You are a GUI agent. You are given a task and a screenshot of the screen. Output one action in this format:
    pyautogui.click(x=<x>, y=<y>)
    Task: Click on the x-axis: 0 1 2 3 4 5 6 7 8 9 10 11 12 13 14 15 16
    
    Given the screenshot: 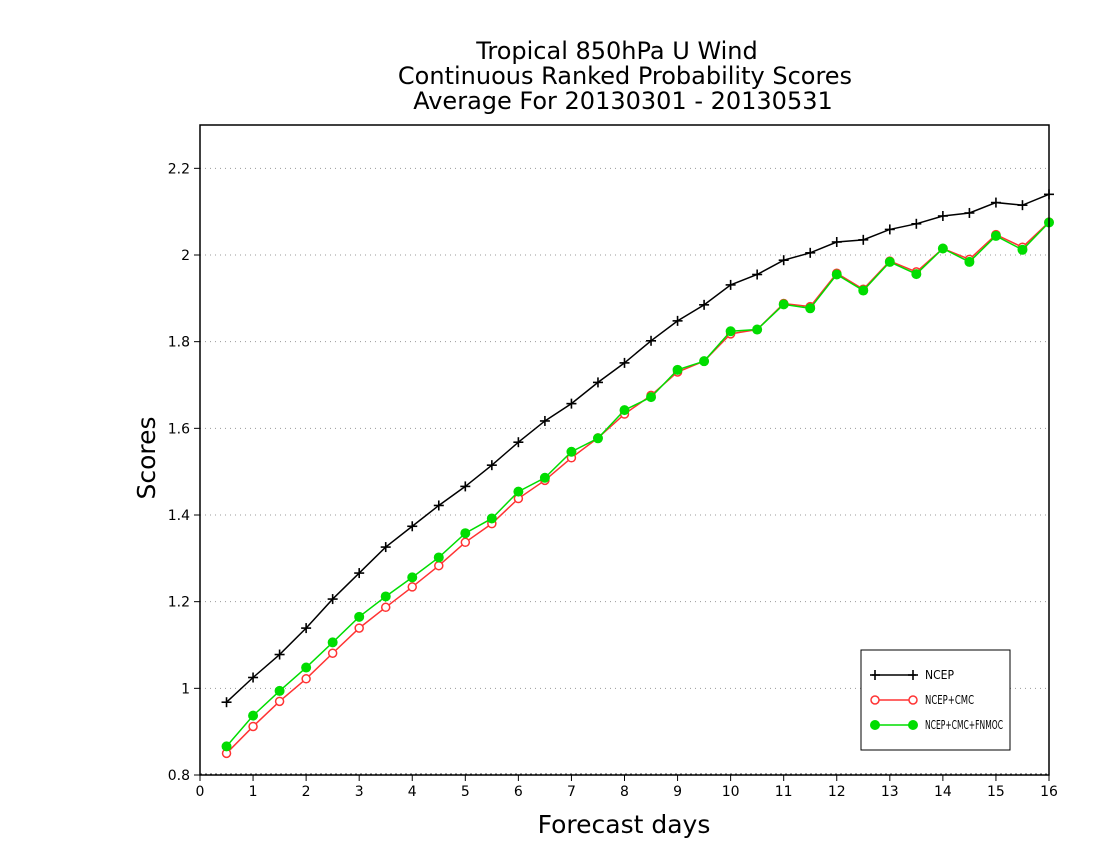 What is the action you would take?
    pyautogui.click(x=627, y=787)
    